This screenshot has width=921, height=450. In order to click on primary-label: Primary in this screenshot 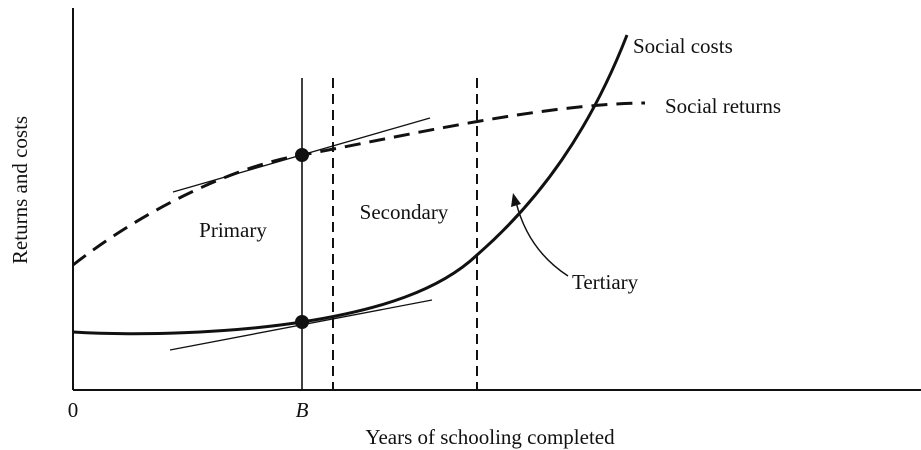, I will do `click(233, 230)`.